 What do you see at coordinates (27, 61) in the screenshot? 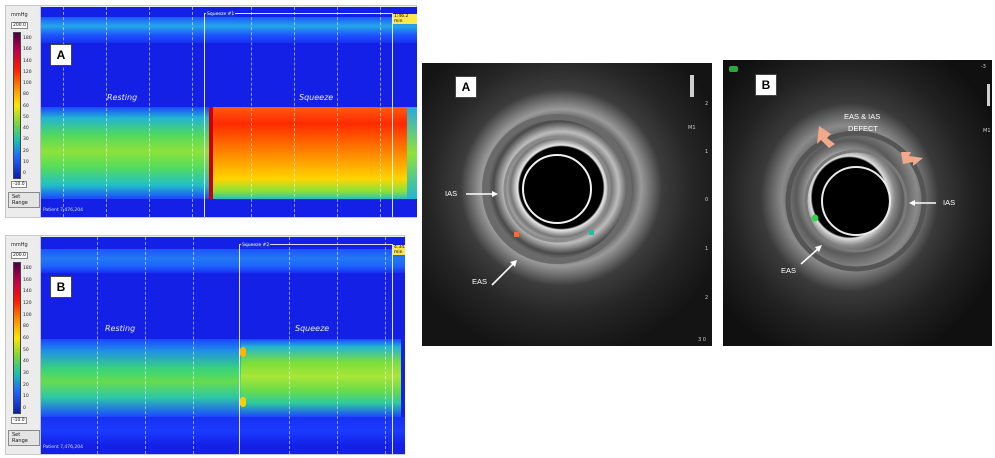
I see `scale-tick-label: 140` at bounding box center [27, 61].